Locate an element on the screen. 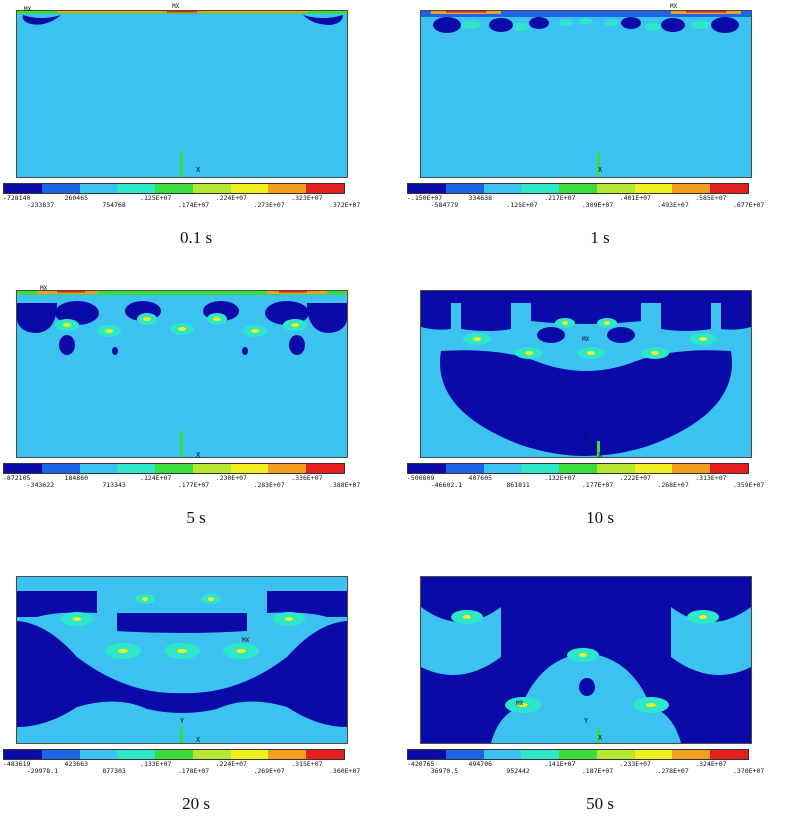 The image size is (796, 838). colorbar-tick-label: .133E+07 is located at coordinates (156, 764).